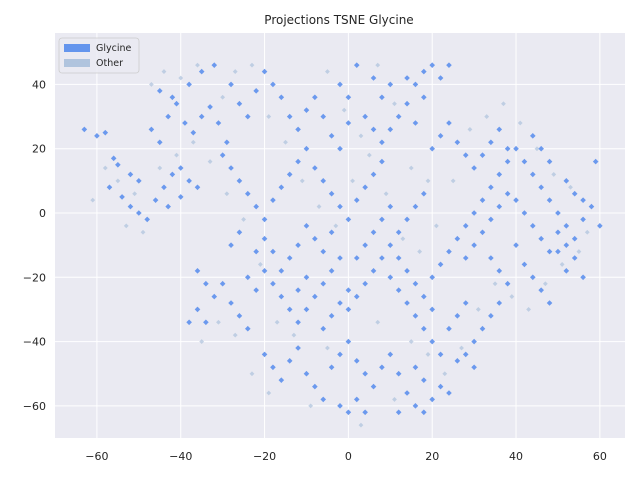 The image size is (640, 480). I want to click on legend: Glycine Other, so click(99, 55).